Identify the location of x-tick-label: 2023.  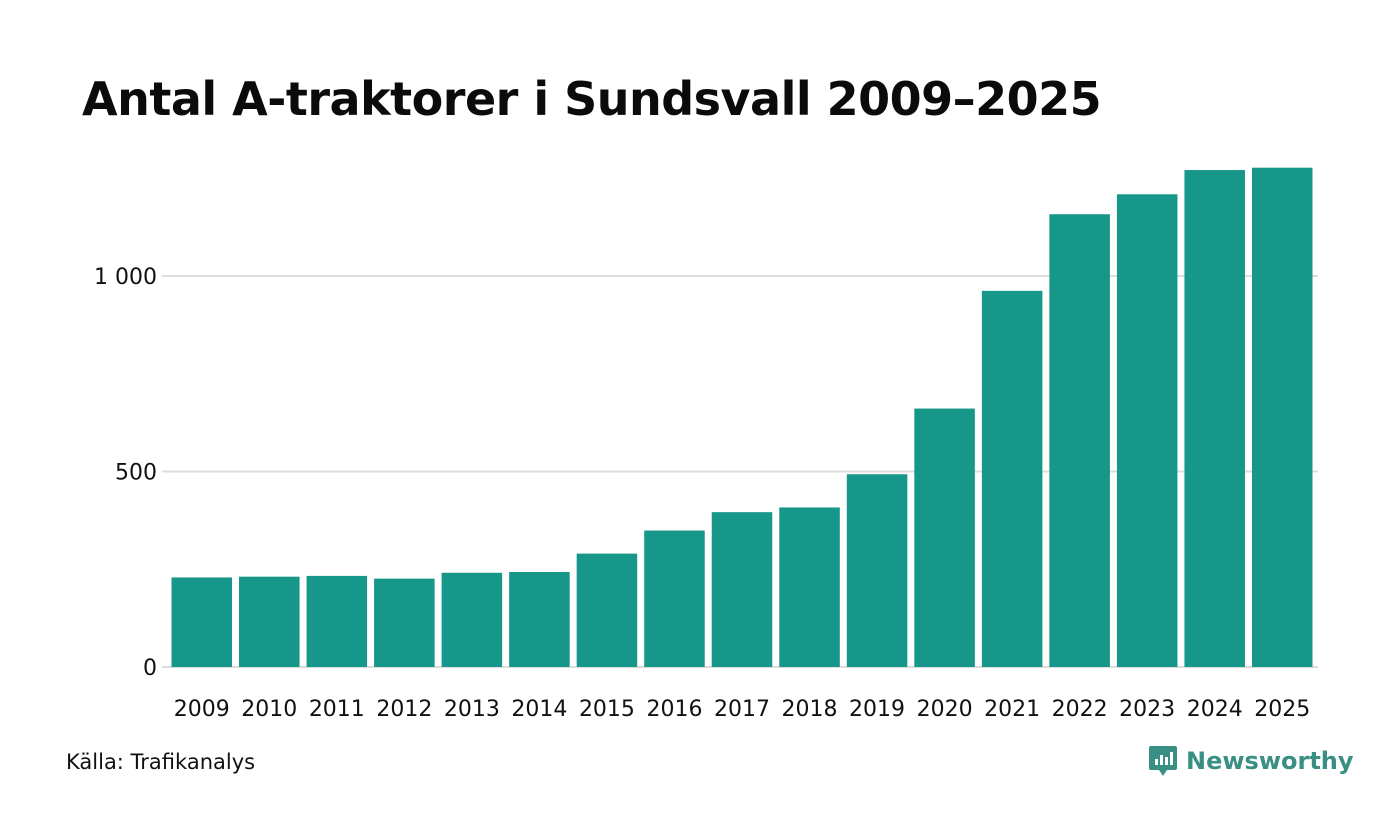
(1147, 709).